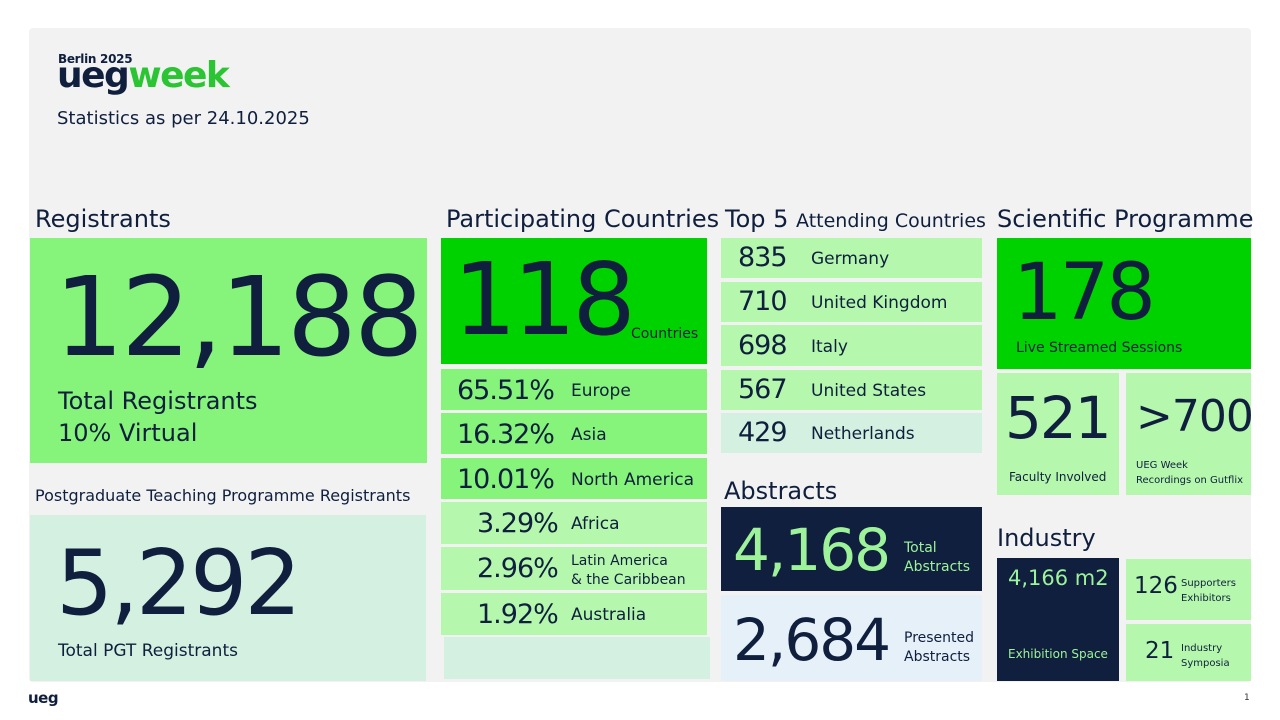 The image size is (1280, 720). Describe the element at coordinates (763, 389) in the screenshot. I see `top5-count: 567` at that location.